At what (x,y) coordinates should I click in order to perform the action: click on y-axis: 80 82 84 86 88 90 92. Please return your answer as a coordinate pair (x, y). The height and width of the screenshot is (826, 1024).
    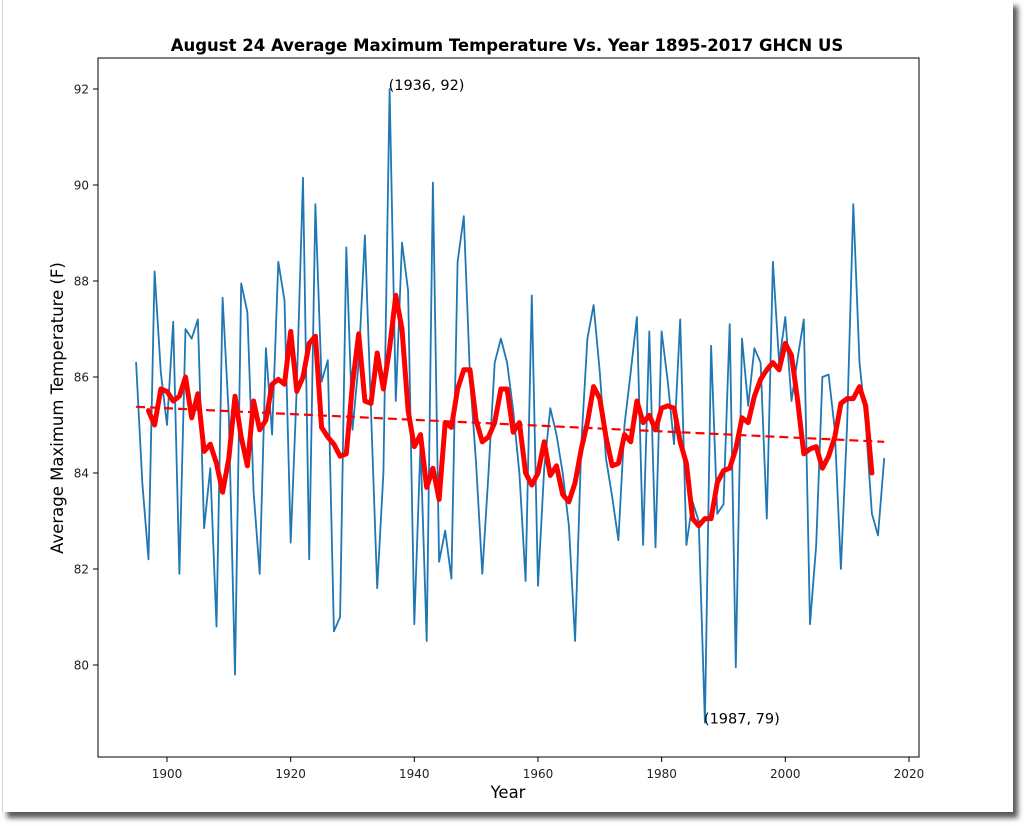
    Looking at the image, I should click on (86, 378).